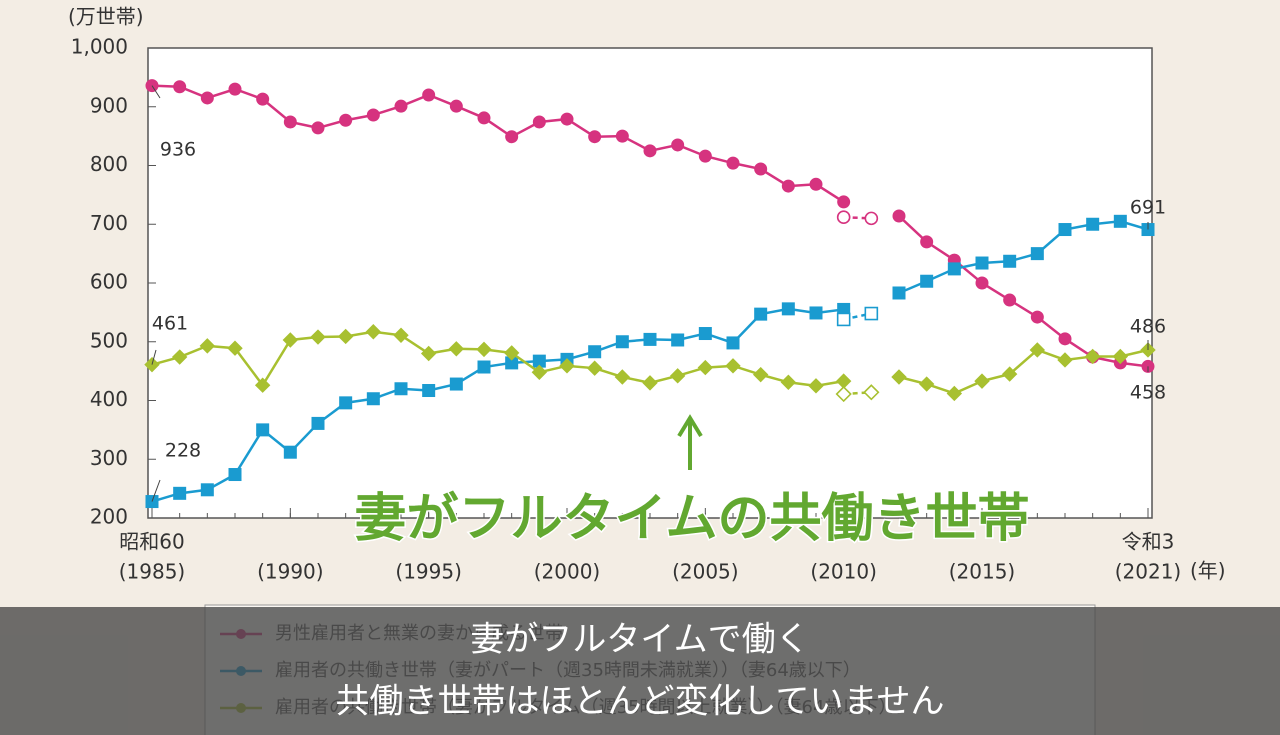 The image size is (1280, 735). What do you see at coordinates (692, 519) in the screenshot?
I see `caption: 妻がフルタイムの共働き世帯` at bounding box center [692, 519].